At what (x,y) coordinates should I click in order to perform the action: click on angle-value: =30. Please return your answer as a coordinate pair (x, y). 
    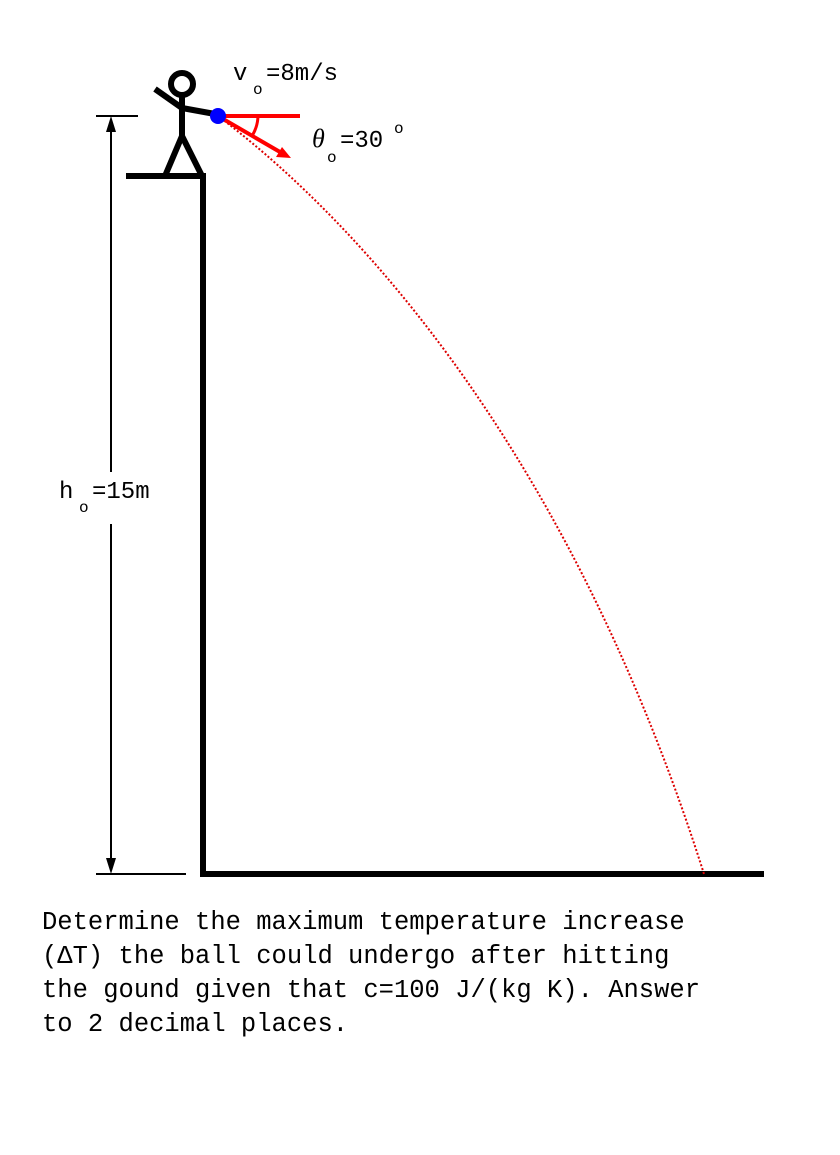
    Looking at the image, I should click on (361, 141).